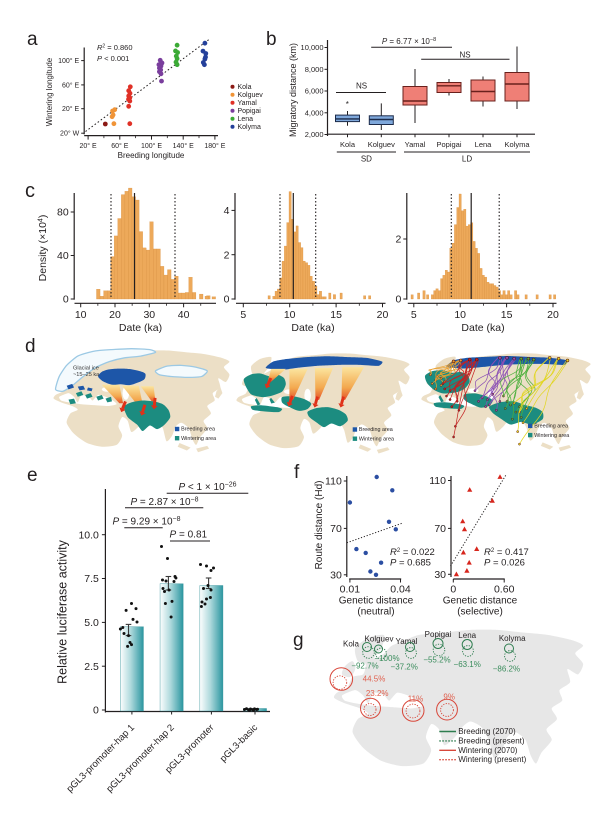 This screenshot has width=600, height=838. I want to click on svg-text: 100° E, so click(68, 61).